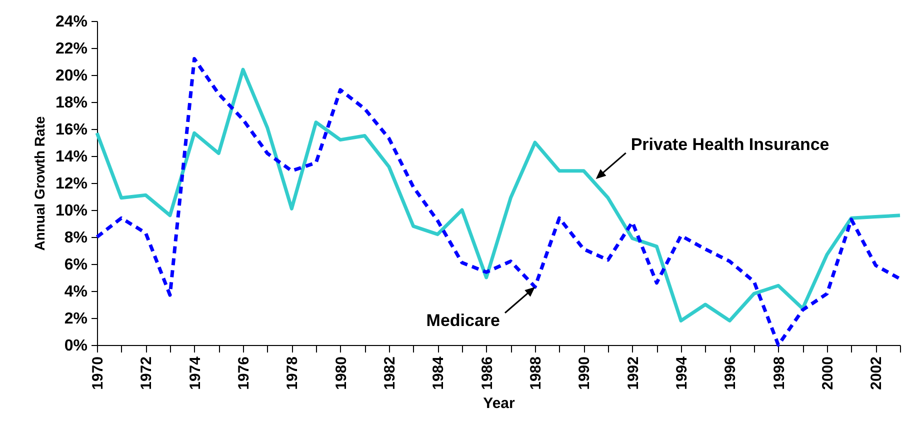 The width and height of the screenshot is (917, 436). What do you see at coordinates (71, 49) in the screenshot?
I see `y-tick-label: 22%` at bounding box center [71, 49].